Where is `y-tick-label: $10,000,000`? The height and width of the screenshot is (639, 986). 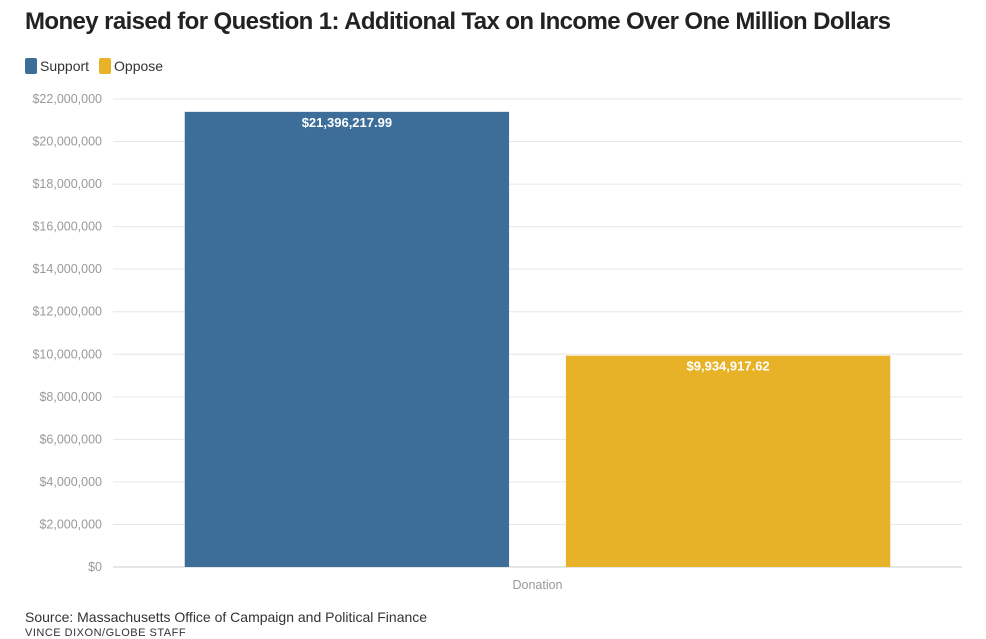
y-tick-label: $10,000,000 is located at coordinates (67, 354).